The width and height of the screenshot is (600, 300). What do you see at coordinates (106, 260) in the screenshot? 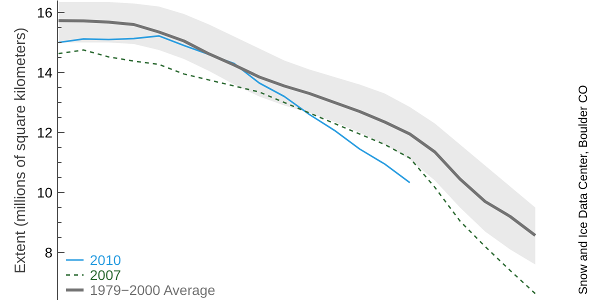
I see `legend-label: 2010` at bounding box center [106, 260].